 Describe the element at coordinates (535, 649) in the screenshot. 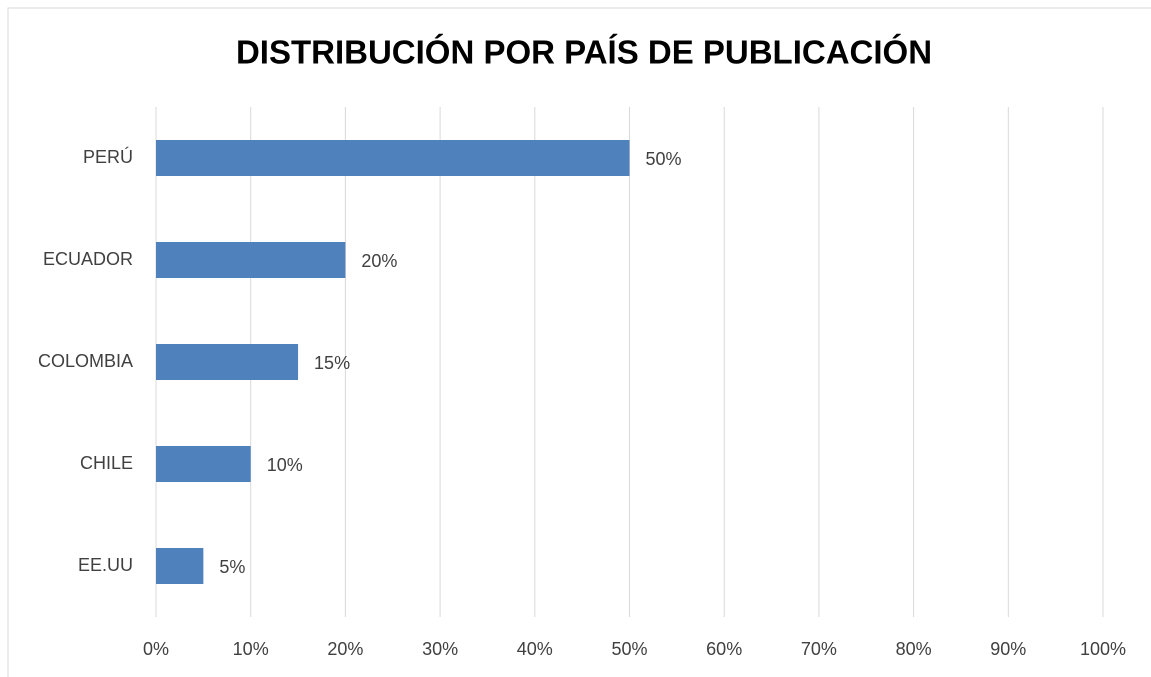

I see `x-tick-label: 40%` at that location.